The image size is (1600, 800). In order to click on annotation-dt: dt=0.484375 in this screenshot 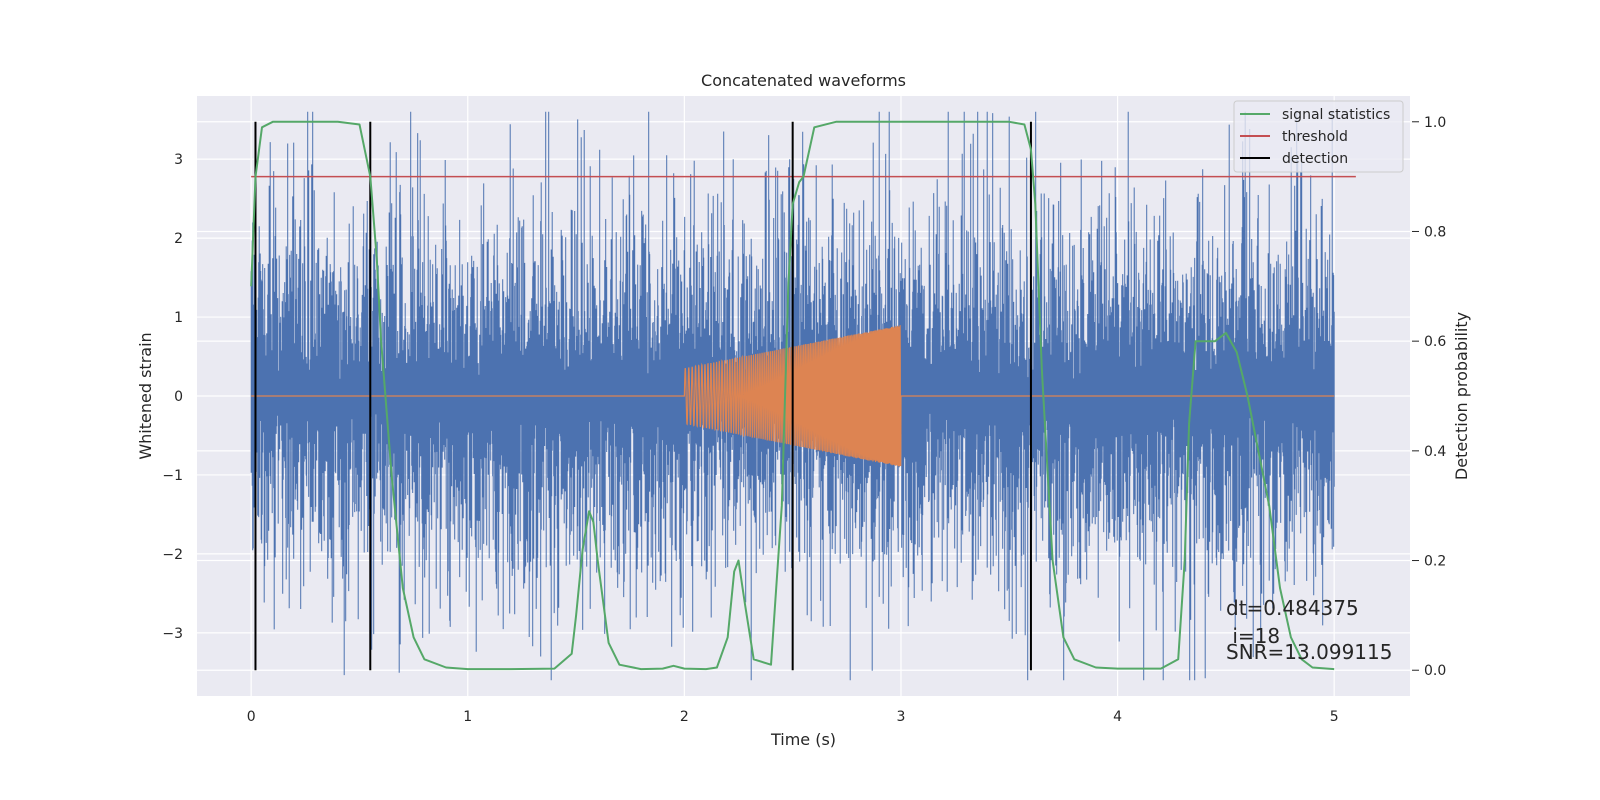, I will do `click(1292, 608)`.